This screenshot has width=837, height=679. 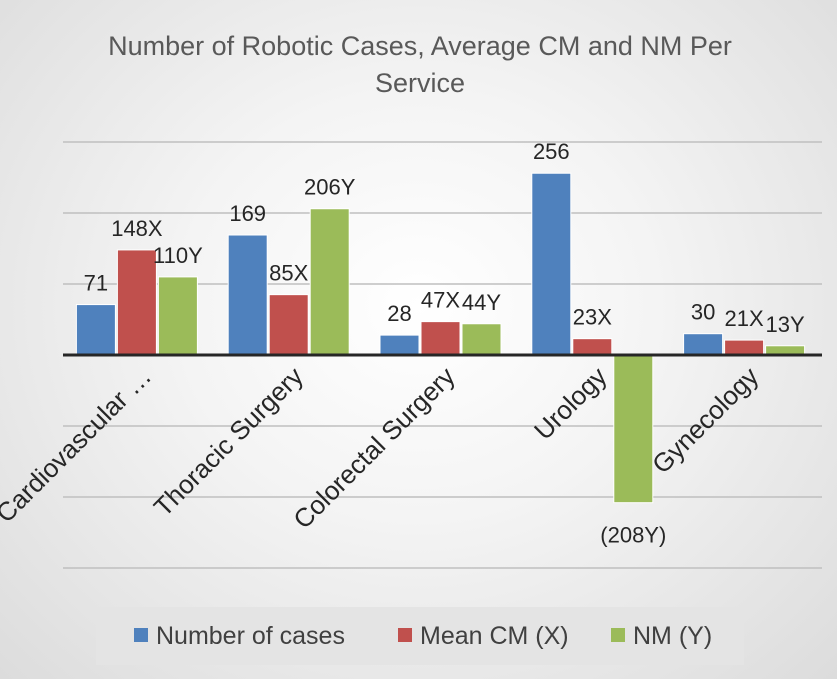 What do you see at coordinates (399, 313) in the screenshot?
I see `data-label: 28` at bounding box center [399, 313].